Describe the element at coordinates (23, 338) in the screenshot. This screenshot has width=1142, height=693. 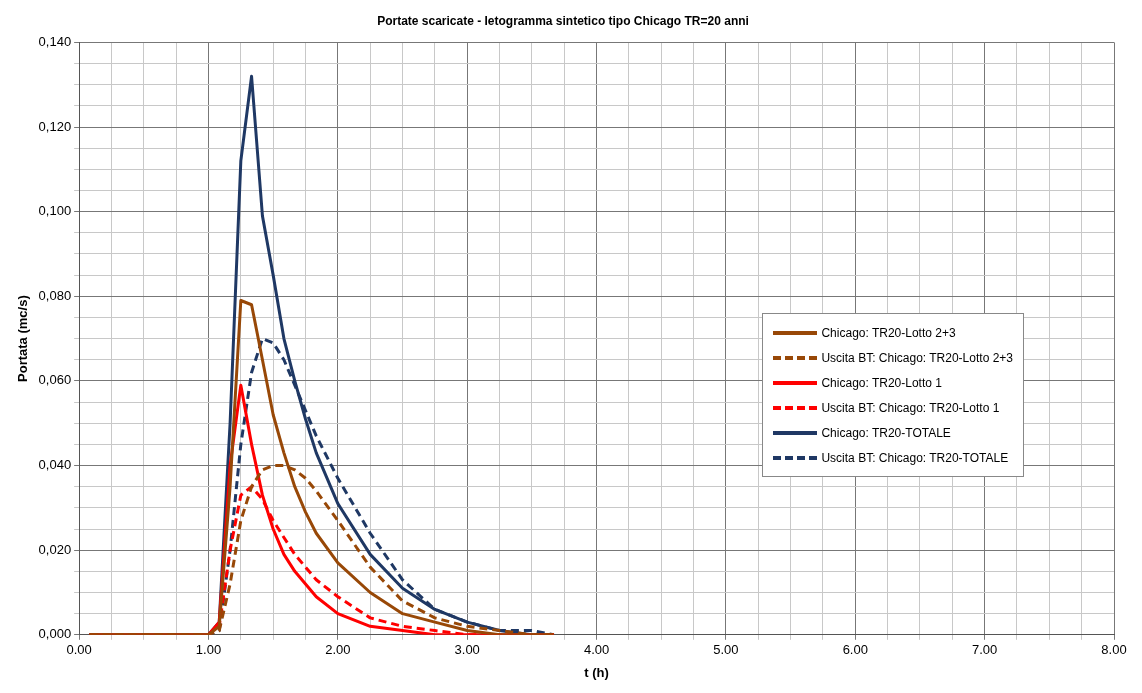
I see `y-axis-title: Portata (mc/s)` at that location.